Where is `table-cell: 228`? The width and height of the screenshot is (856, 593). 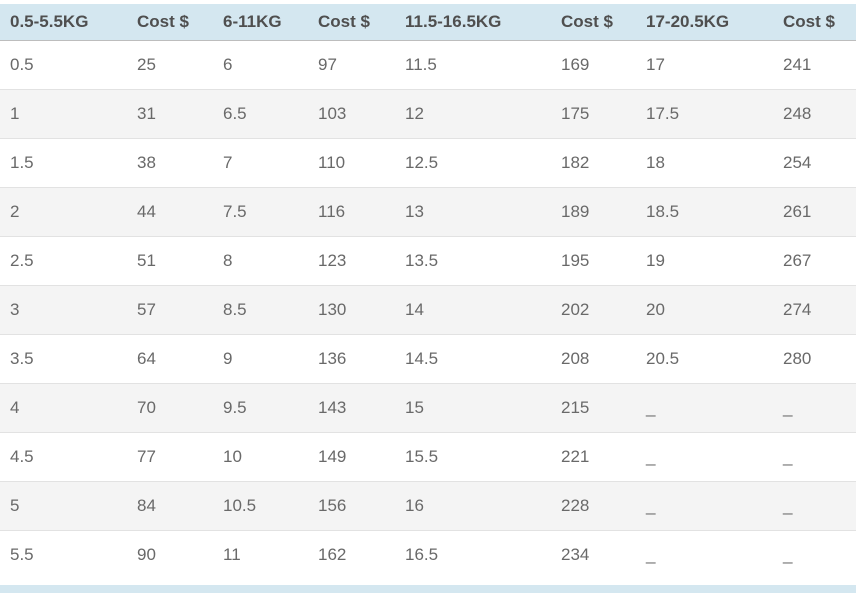 table-cell: 228 is located at coordinates (593, 506).